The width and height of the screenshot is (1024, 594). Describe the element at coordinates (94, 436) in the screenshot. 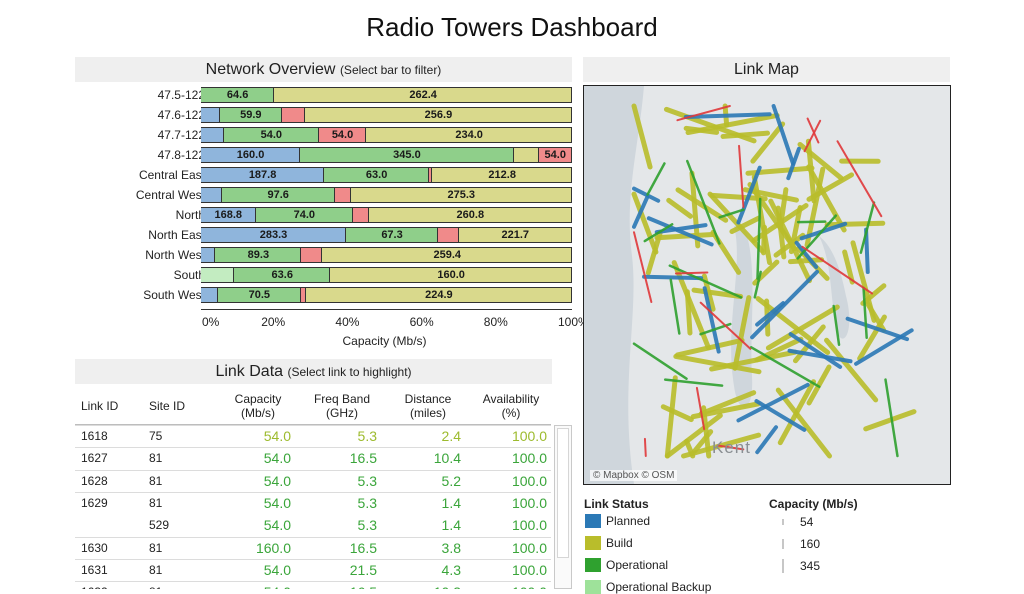

I see `table-cell-link-id: 1618` at that location.